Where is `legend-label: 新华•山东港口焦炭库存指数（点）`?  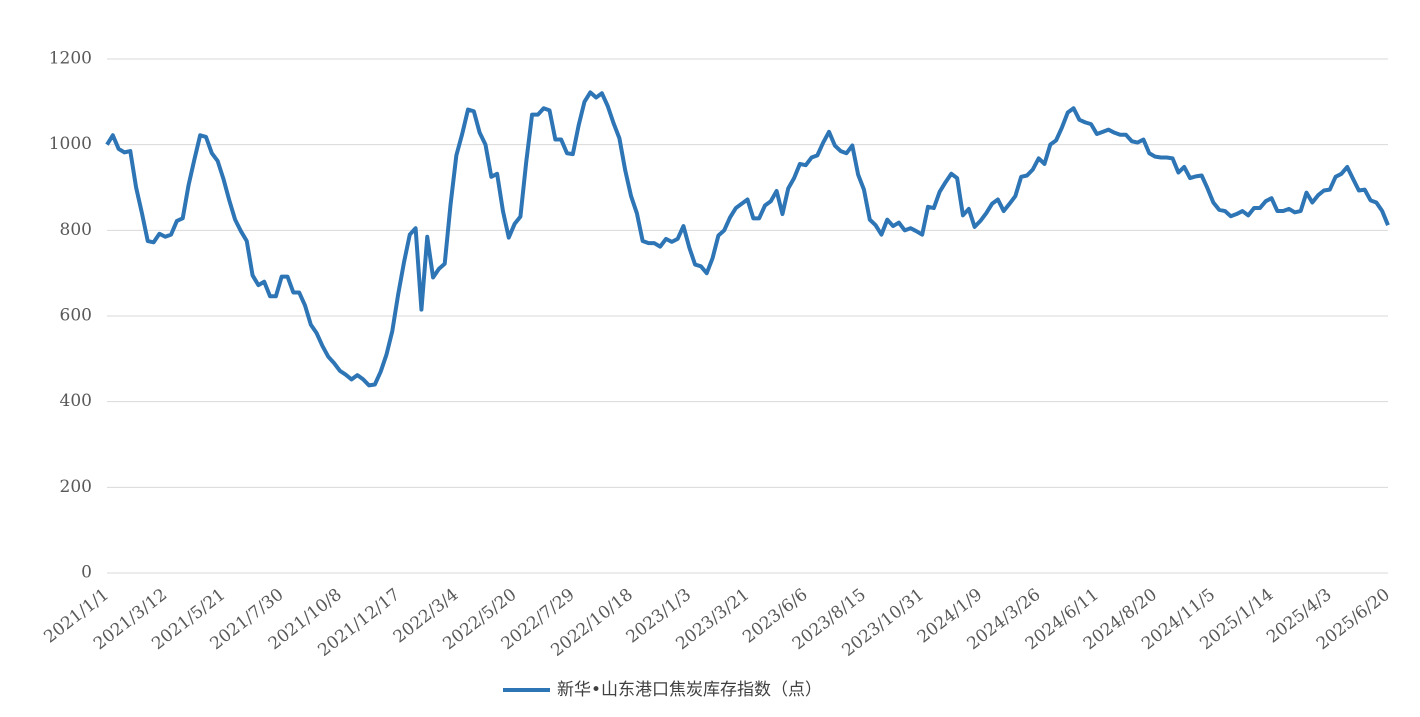 legend-label: 新华•山东港口焦炭库存指数（点） is located at coordinates (689, 690).